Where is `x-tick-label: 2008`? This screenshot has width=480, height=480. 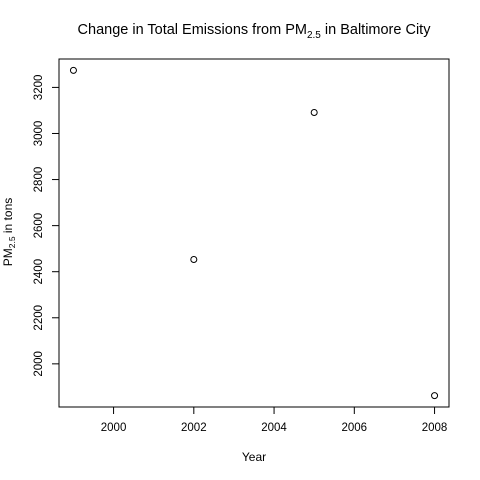
x-tick-label: 2008 is located at coordinates (435, 428).